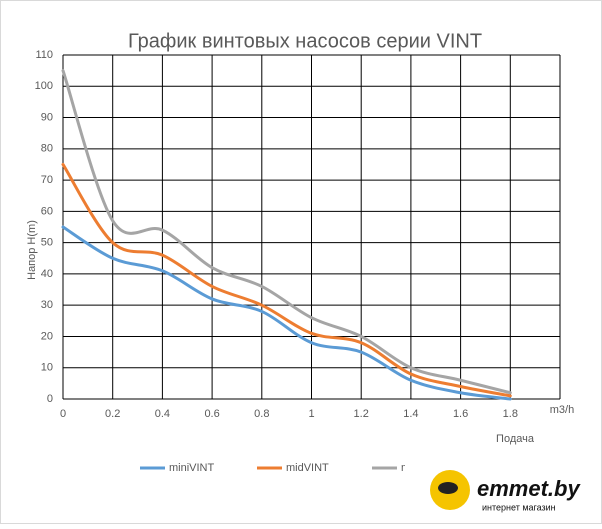 This screenshot has height=529, width=602. What do you see at coordinates (305, 41) in the screenshot?
I see `chart-title: График винтовых насосов серии VINT` at bounding box center [305, 41].